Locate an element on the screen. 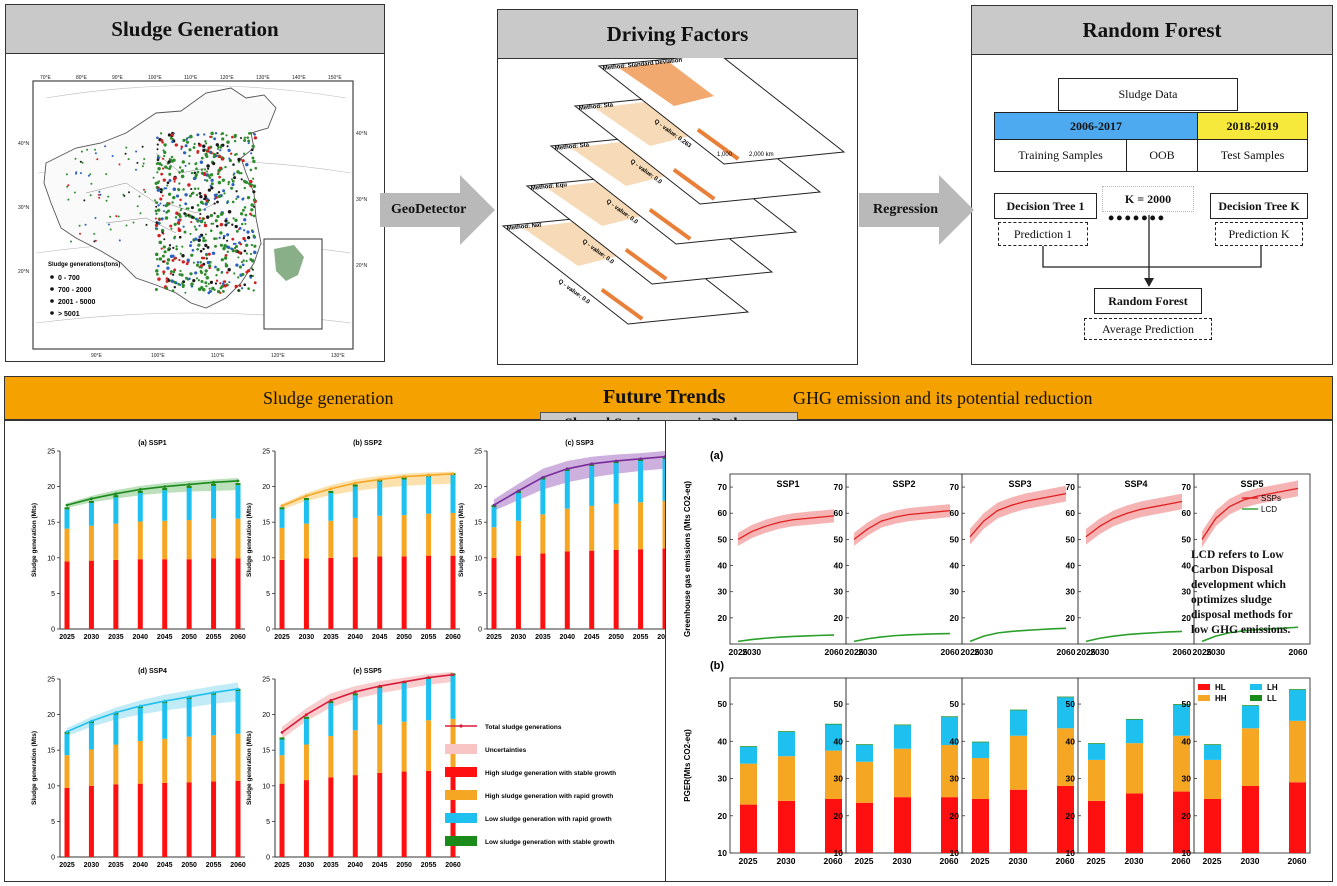 The height and width of the screenshot is (886, 1337). ghg-x-tick: 2025 is located at coordinates (854, 652).